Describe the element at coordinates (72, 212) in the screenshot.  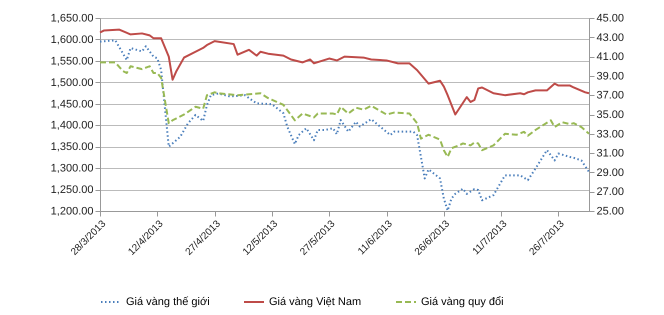
I see `y-tick-label: 1,200.00` at that location.